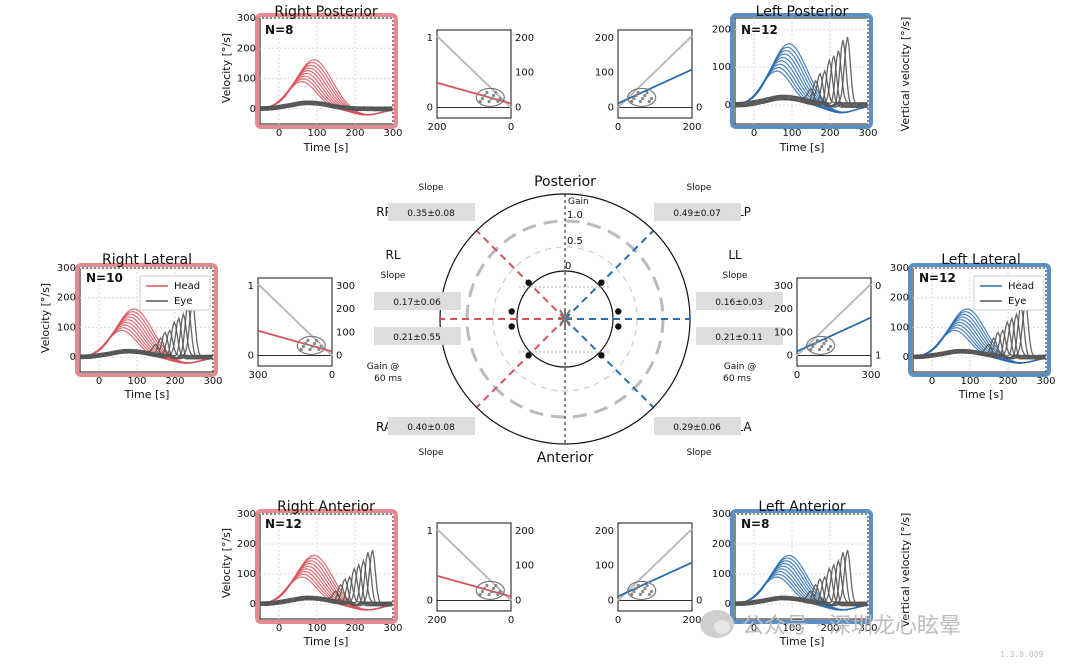 This screenshot has width=1080, height=666. Describe the element at coordinates (283, 524) in the screenshot. I see `n-right-anterior: N=12` at that location.